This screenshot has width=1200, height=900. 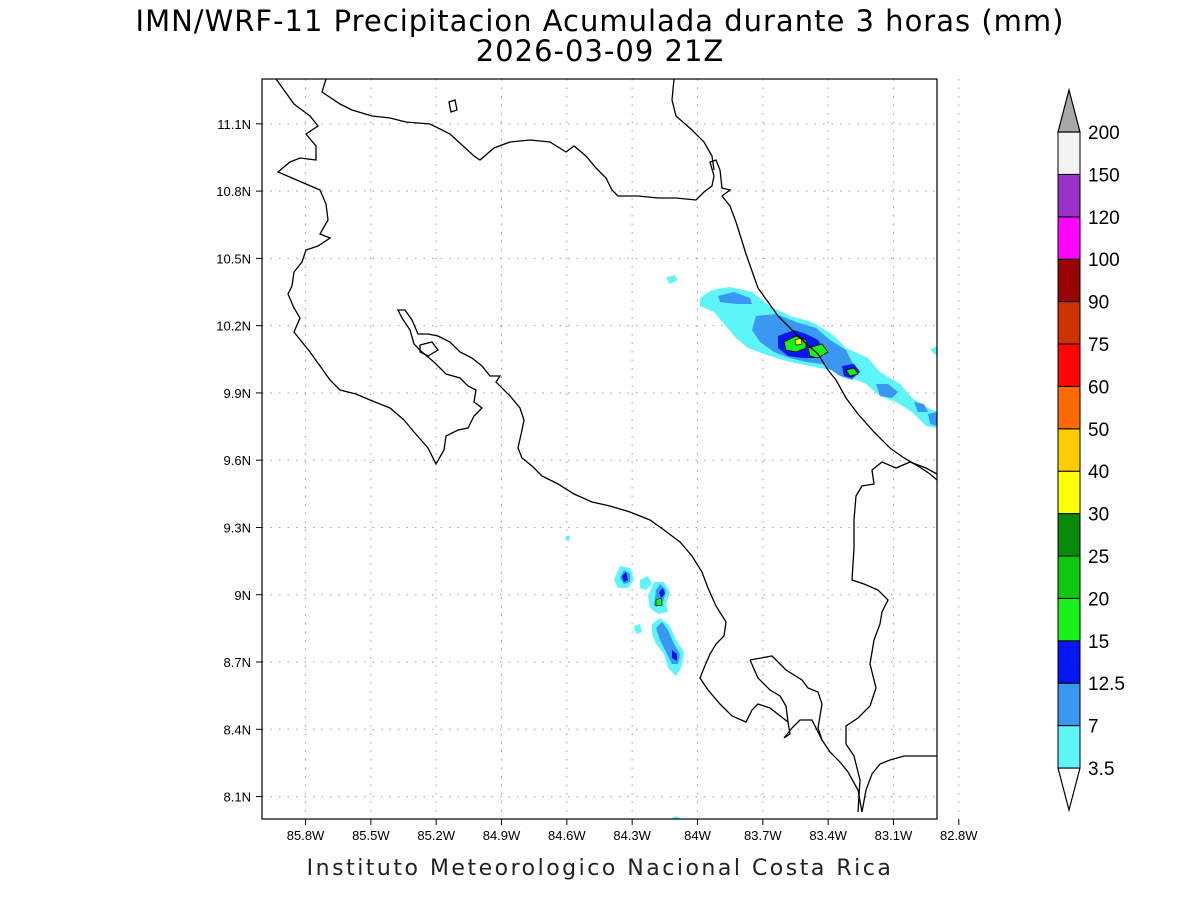 What do you see at coordinates (237, 393) in the screenshot?
I see `lat-tick-label: 9.9N` at bounding box center [237, 393].